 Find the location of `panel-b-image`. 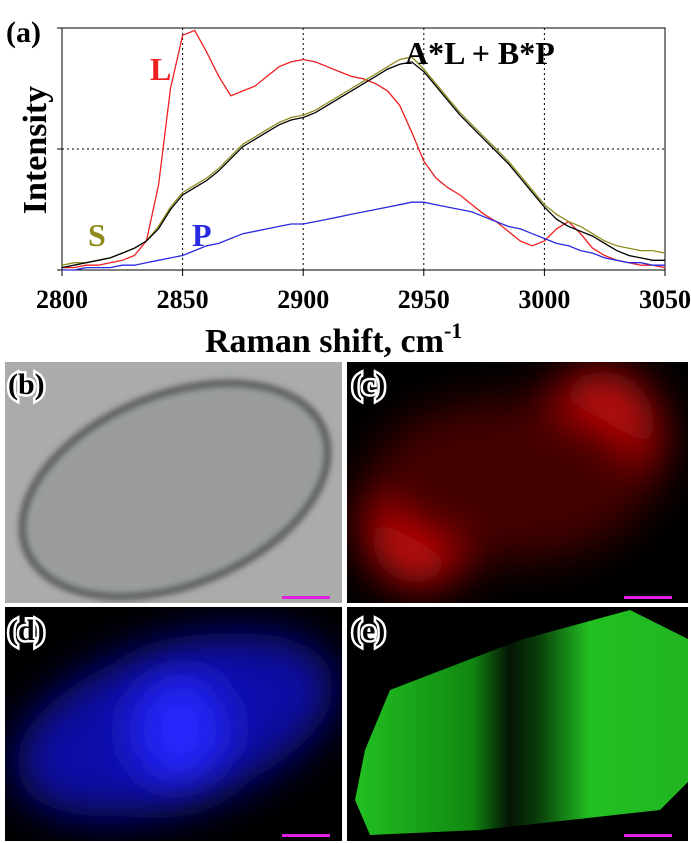

panel-b-image is located at coordinates (173, 482).